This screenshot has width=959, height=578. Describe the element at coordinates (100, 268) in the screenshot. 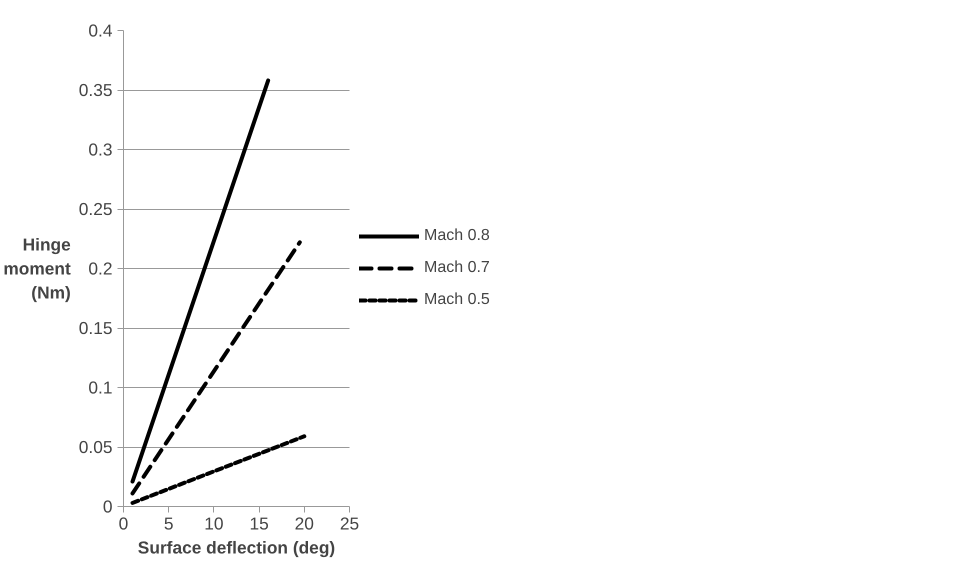

I see `y-tick-label: 0.2` at that location.